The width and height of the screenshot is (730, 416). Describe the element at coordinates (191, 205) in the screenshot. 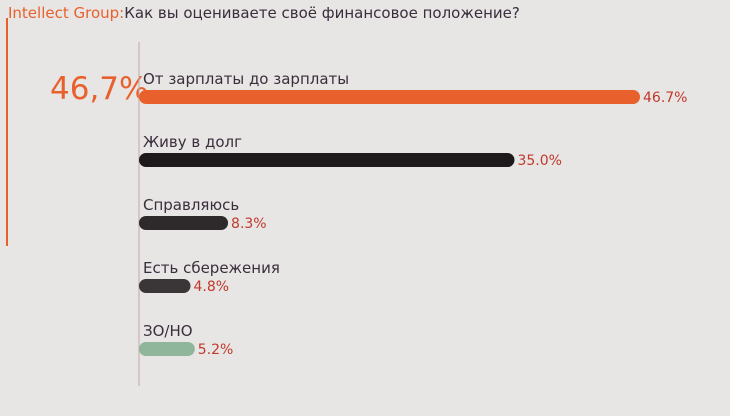

I see `category-label: Справляюсь` at that location.